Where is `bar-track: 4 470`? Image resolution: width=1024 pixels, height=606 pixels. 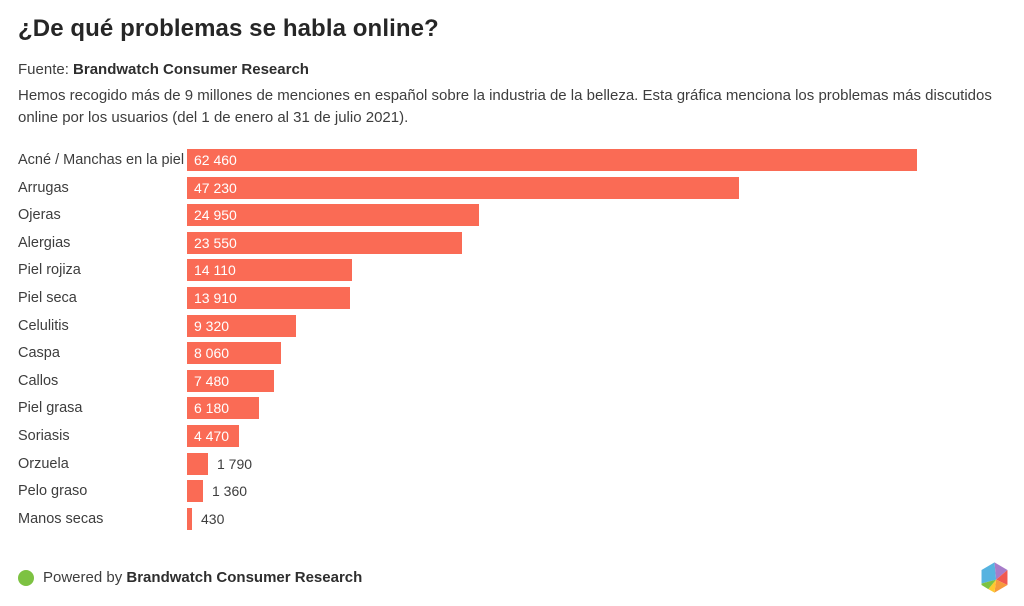 bar-track: 4 470 is located at coordinates (596, 435).